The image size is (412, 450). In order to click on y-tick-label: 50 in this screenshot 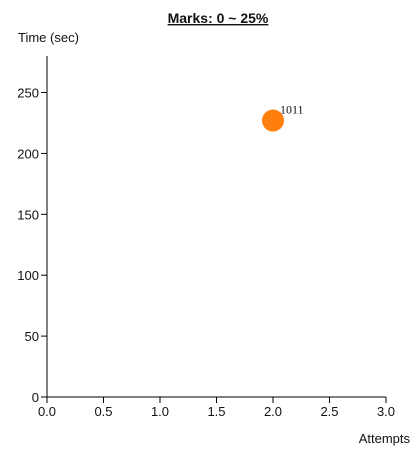, I will do `click(32, 336)`.